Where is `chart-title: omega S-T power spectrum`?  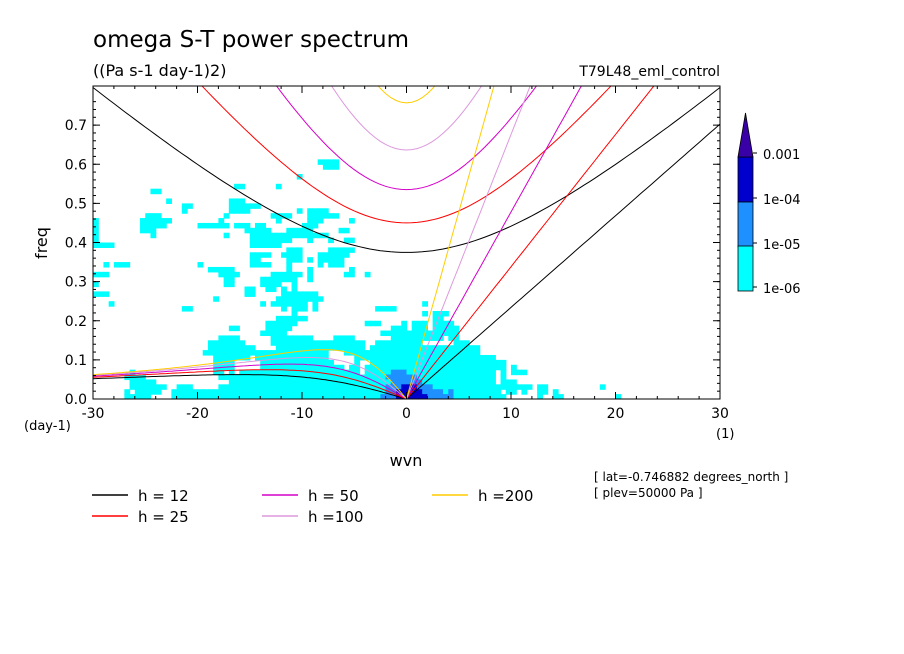 chart-title: omega S-T power spectrum is located at coordinates (251, 40).